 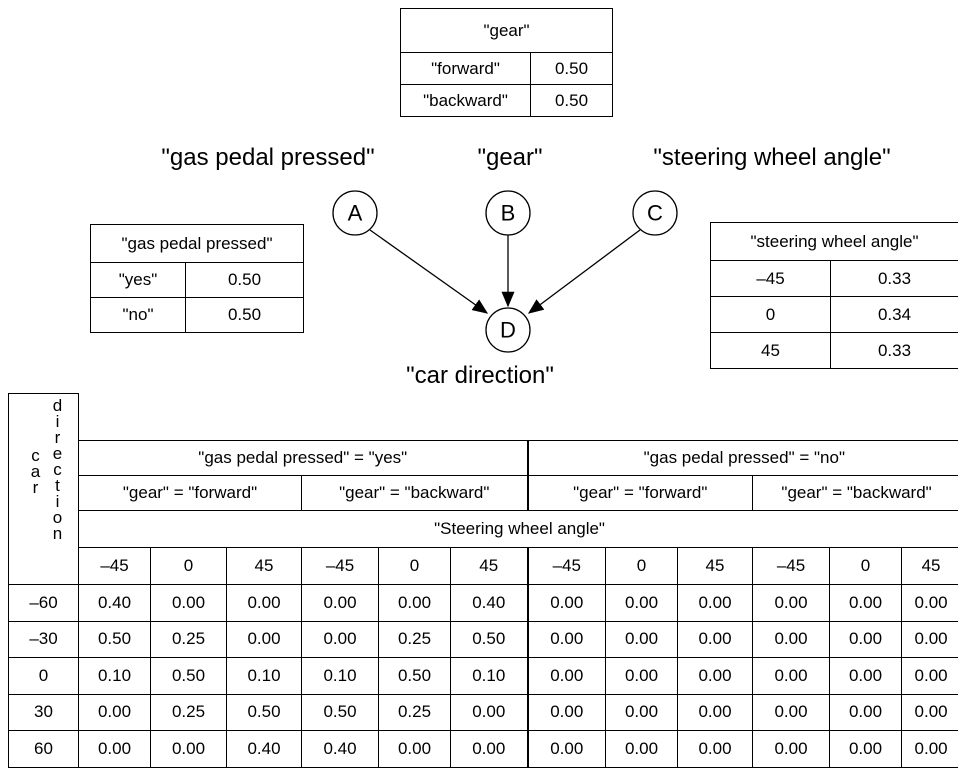 I want to click on node-letter: B, so click(x=508, y=213).